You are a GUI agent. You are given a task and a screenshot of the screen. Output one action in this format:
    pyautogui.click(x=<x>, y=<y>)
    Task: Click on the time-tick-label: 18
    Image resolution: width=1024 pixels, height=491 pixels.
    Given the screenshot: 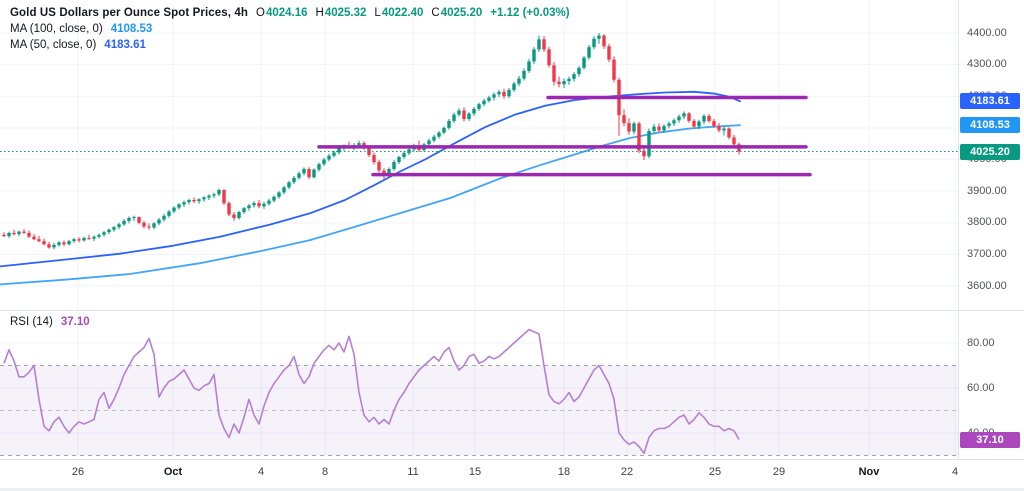 What is the action you would take?
    pyautogui.click(x=564, y=472)
    